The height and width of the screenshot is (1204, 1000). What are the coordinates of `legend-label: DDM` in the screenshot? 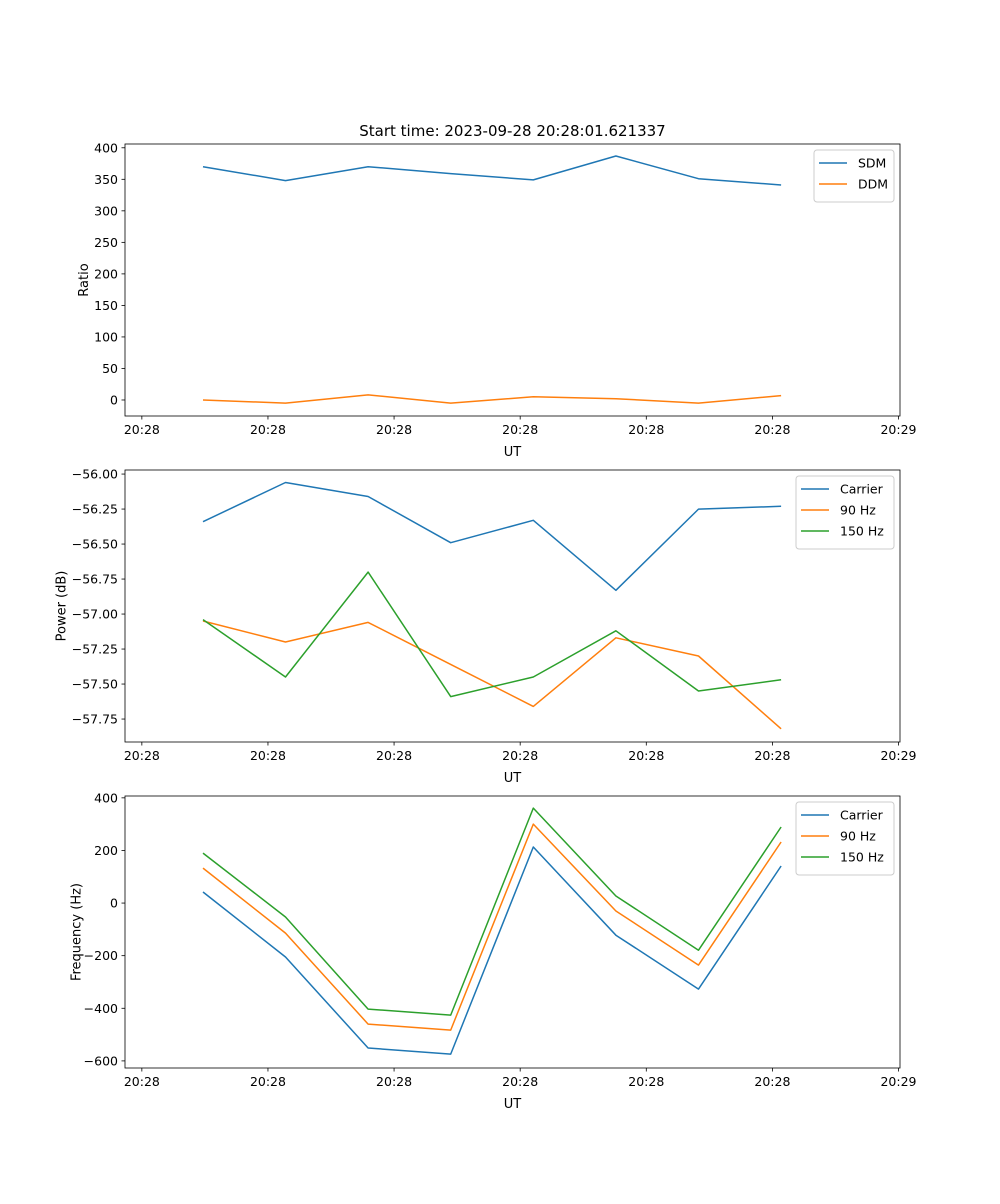 It's located at (873, 184).